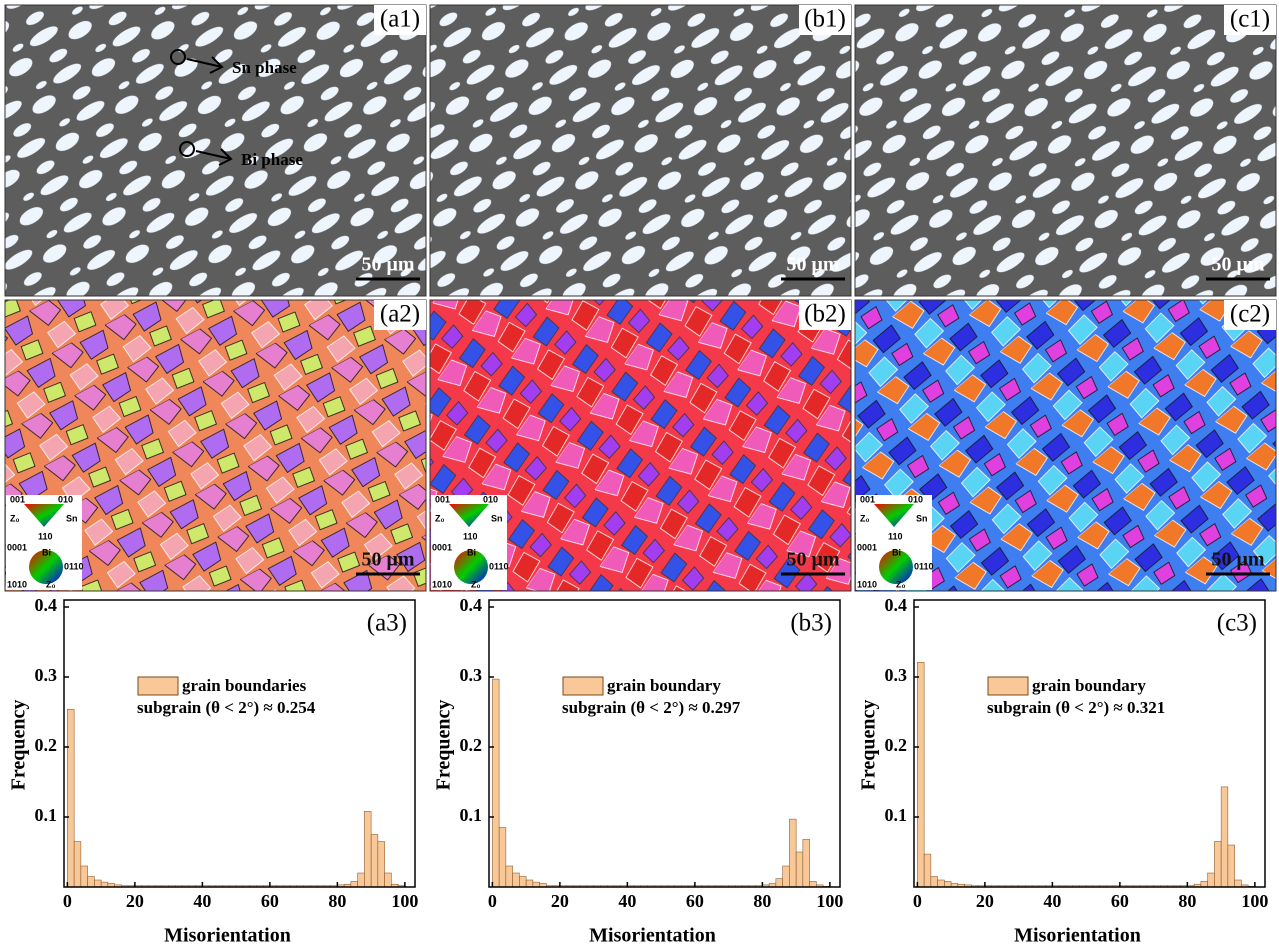 The height and width of the screenshot is (950, 1279). Describe the element at coordinates (896, 675) in the screenshot. I see `y-tick-label: 0.3` at that location.